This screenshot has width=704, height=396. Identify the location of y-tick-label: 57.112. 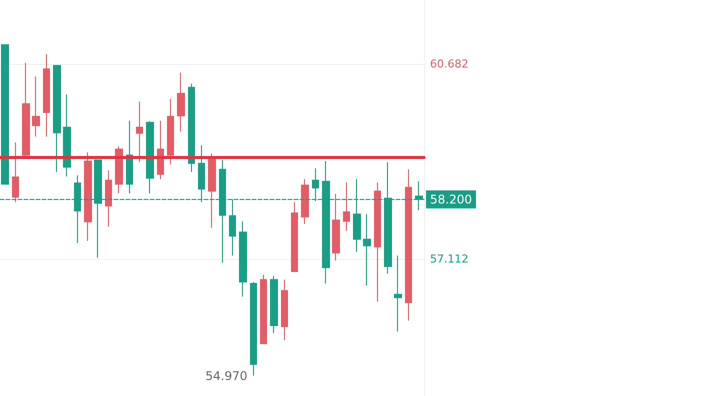
(449, 259).